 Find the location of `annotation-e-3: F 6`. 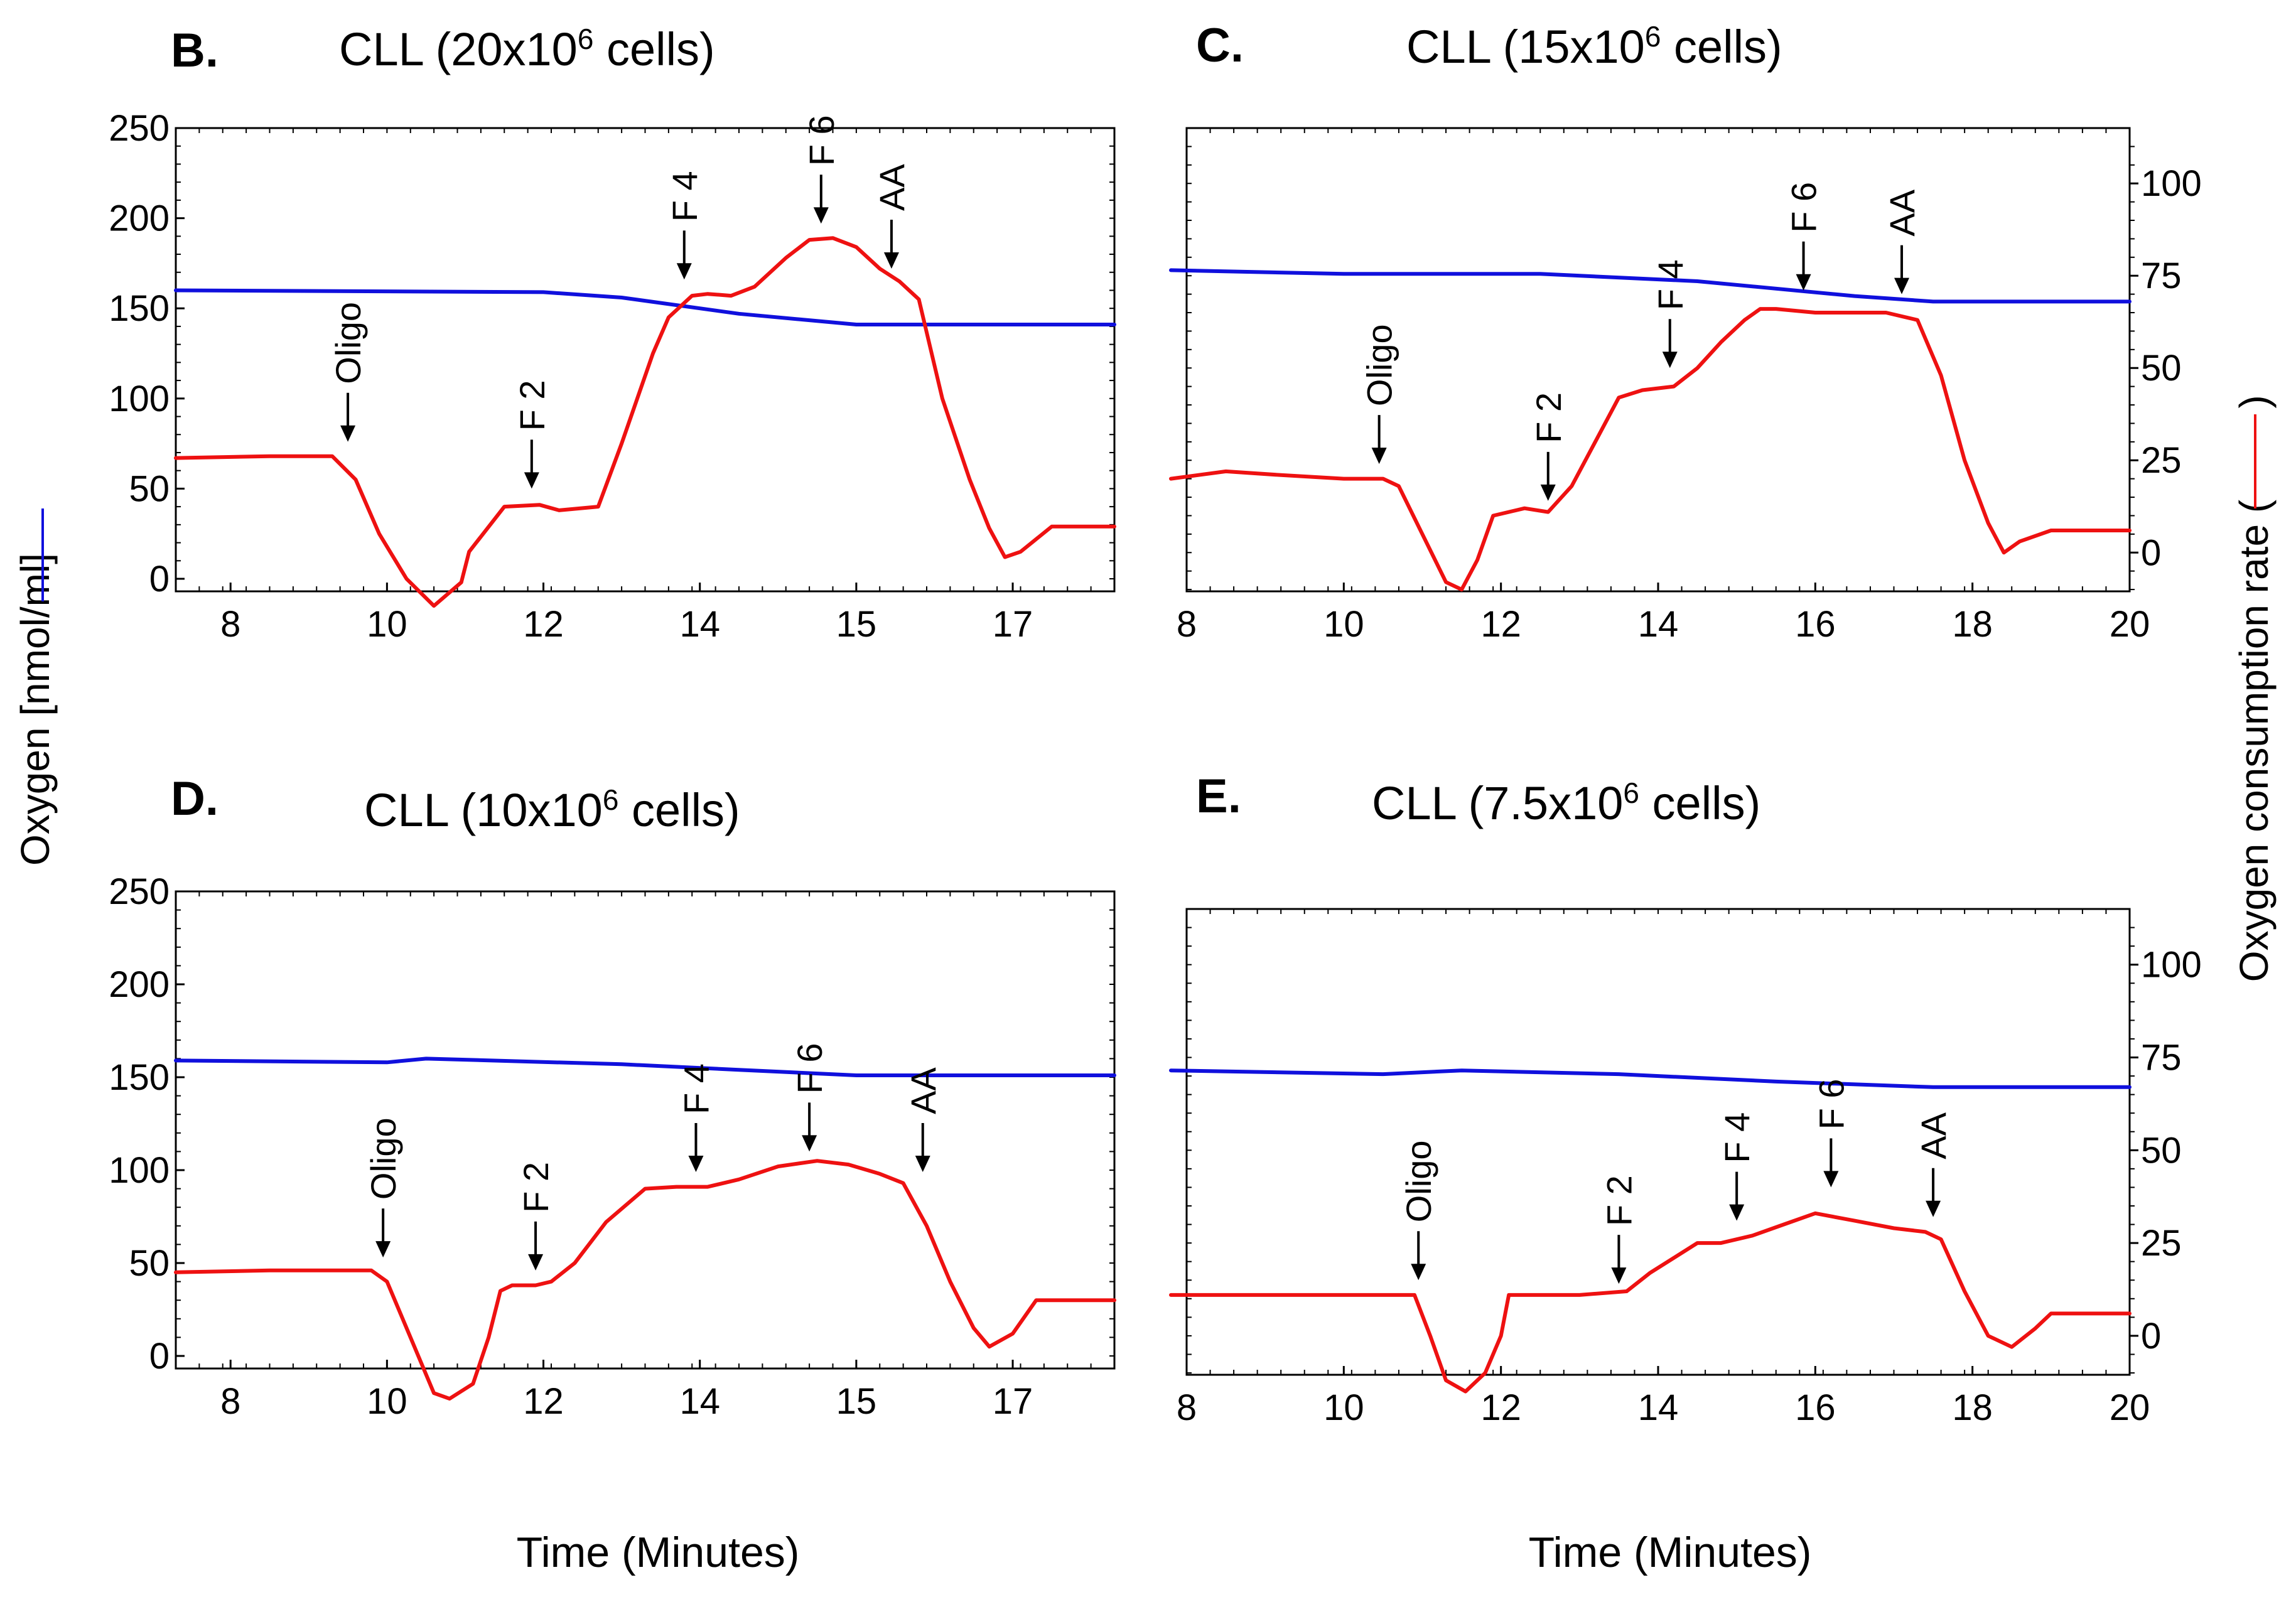

annotation-e-3: F 6 is located at coordinates (1831, 1133).